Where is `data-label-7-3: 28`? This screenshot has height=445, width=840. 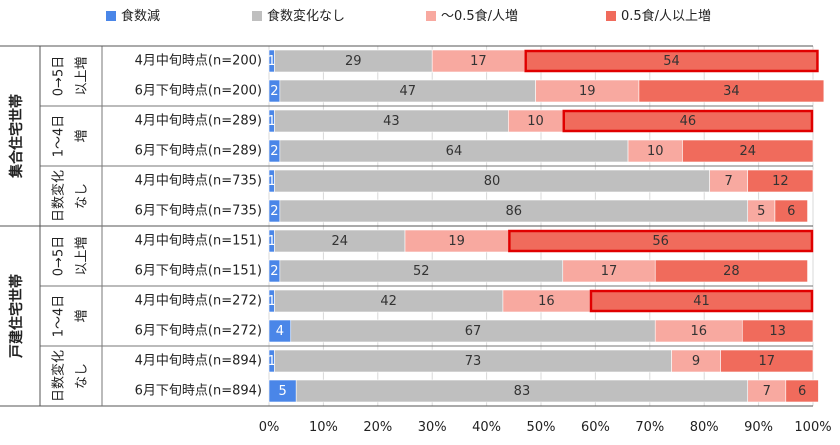
data-label-7-3: 28 is located at coordinates (731, 271).